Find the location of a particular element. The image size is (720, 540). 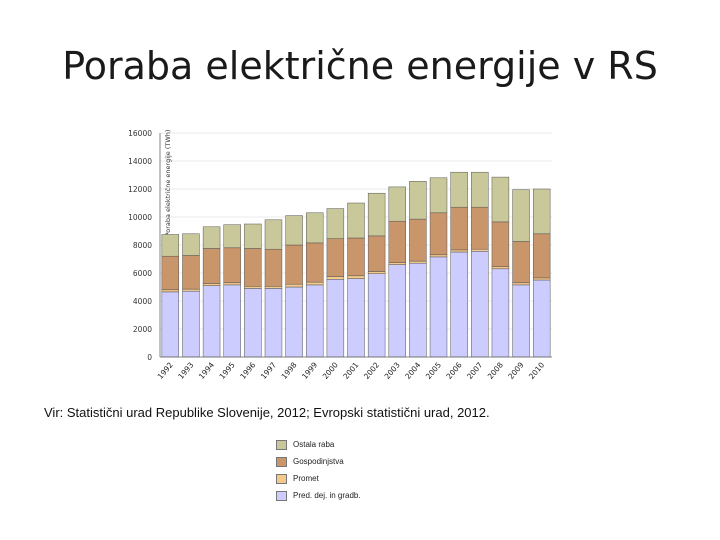

x-tick-label: 2008 is located at coordinates (495, 370).